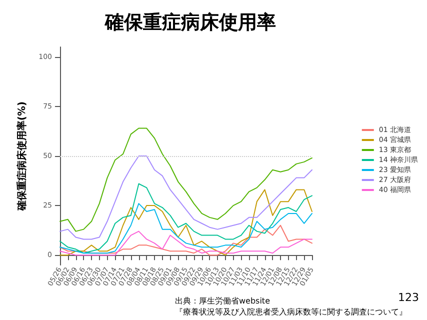  Describe the element at coordinates (190, 23) in the screenshot. I see `chart-title: 確保重症病床使用率` at that location.